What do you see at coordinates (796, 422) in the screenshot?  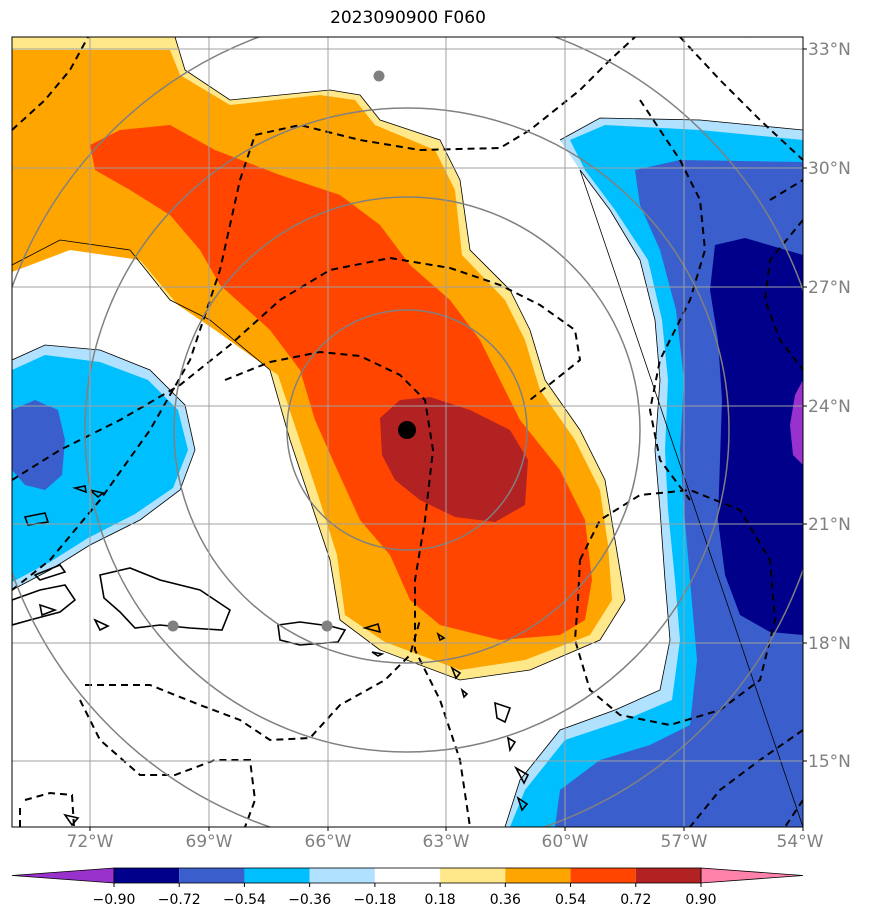 I see `negative-anomaly-right-0.90` at bounding box center [796, 422].